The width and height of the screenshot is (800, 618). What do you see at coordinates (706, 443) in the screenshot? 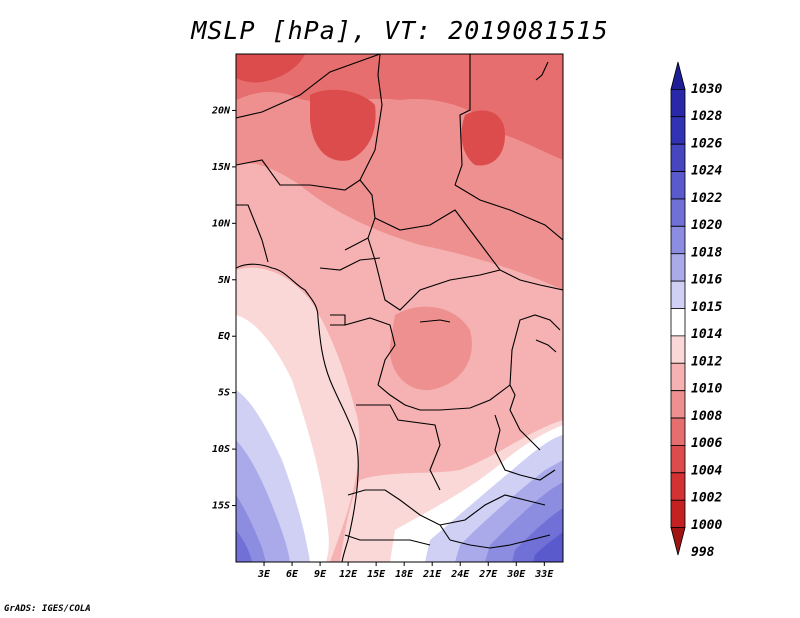
I see `legend-label: 1006` at bounding box center [706, 443].